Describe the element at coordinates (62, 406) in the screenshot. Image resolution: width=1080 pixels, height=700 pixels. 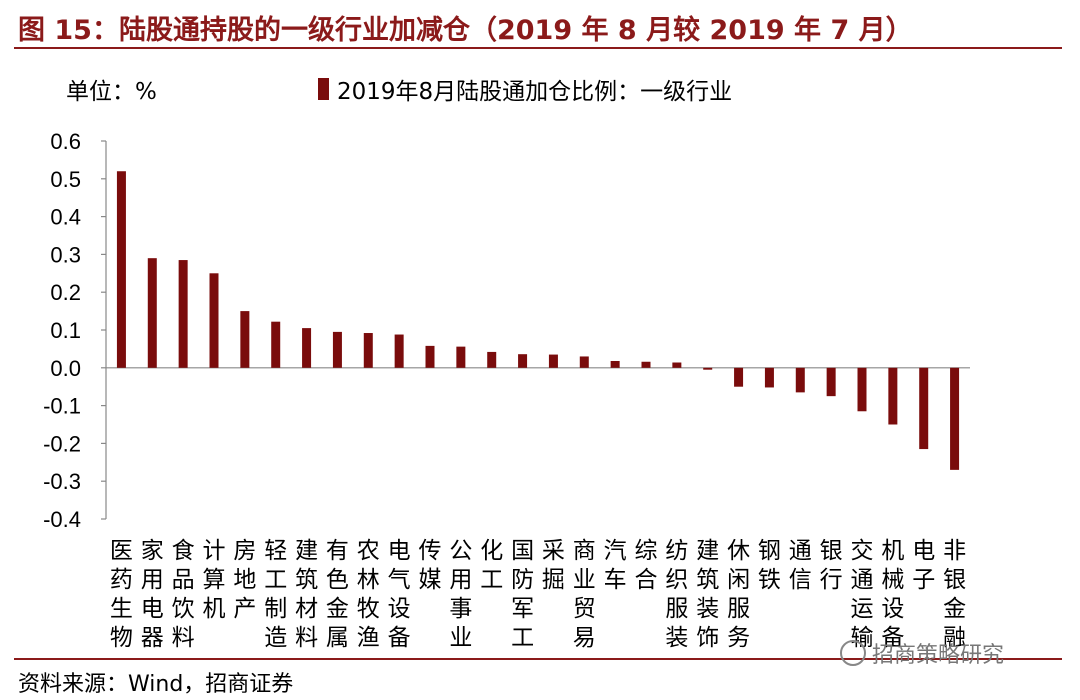
I see `y-tick-label: -0.1` at that location.